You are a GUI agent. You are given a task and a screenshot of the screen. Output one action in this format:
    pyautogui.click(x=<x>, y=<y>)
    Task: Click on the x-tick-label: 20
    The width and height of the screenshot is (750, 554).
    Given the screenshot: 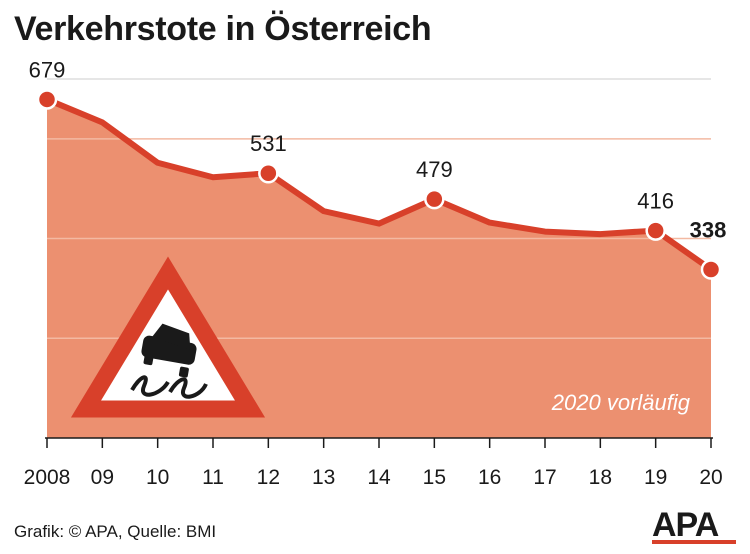 What is the action you would take?
    pyautogui.click(x=710, y=477)
    